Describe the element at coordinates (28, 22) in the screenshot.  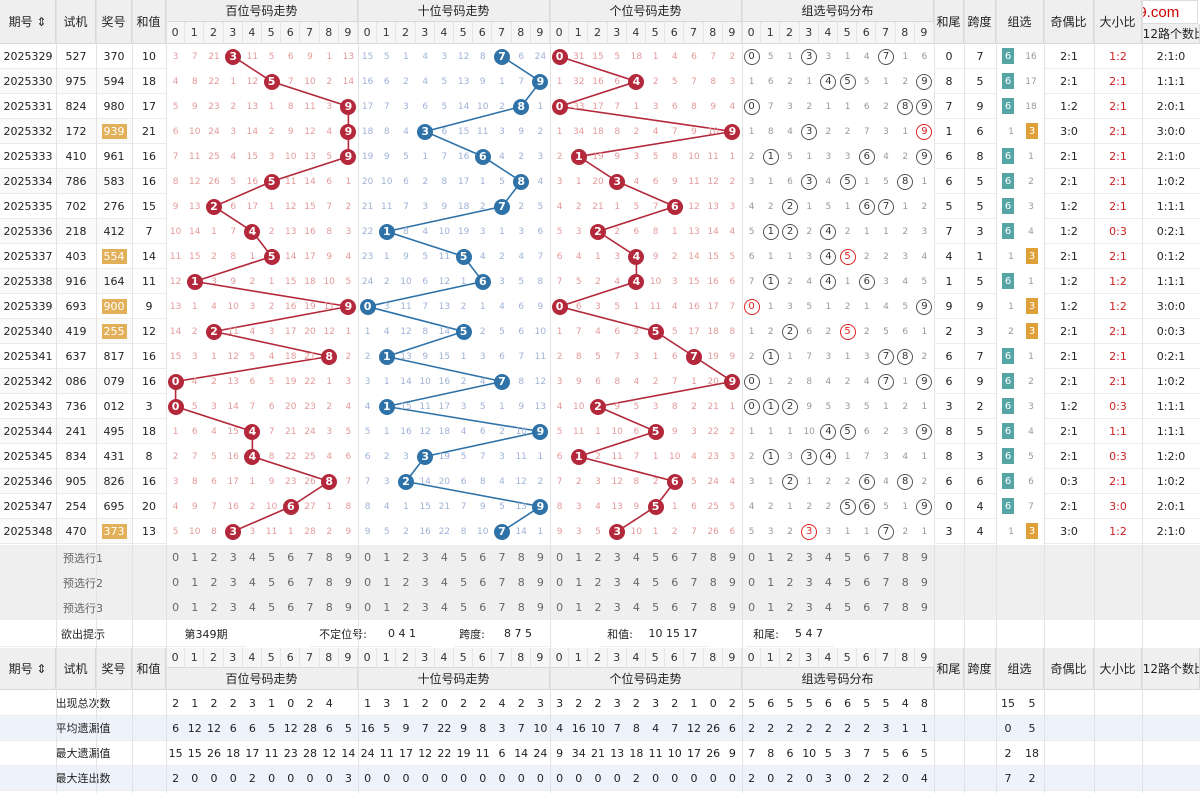
I see `period-header: 期号 ⇕` at that location.